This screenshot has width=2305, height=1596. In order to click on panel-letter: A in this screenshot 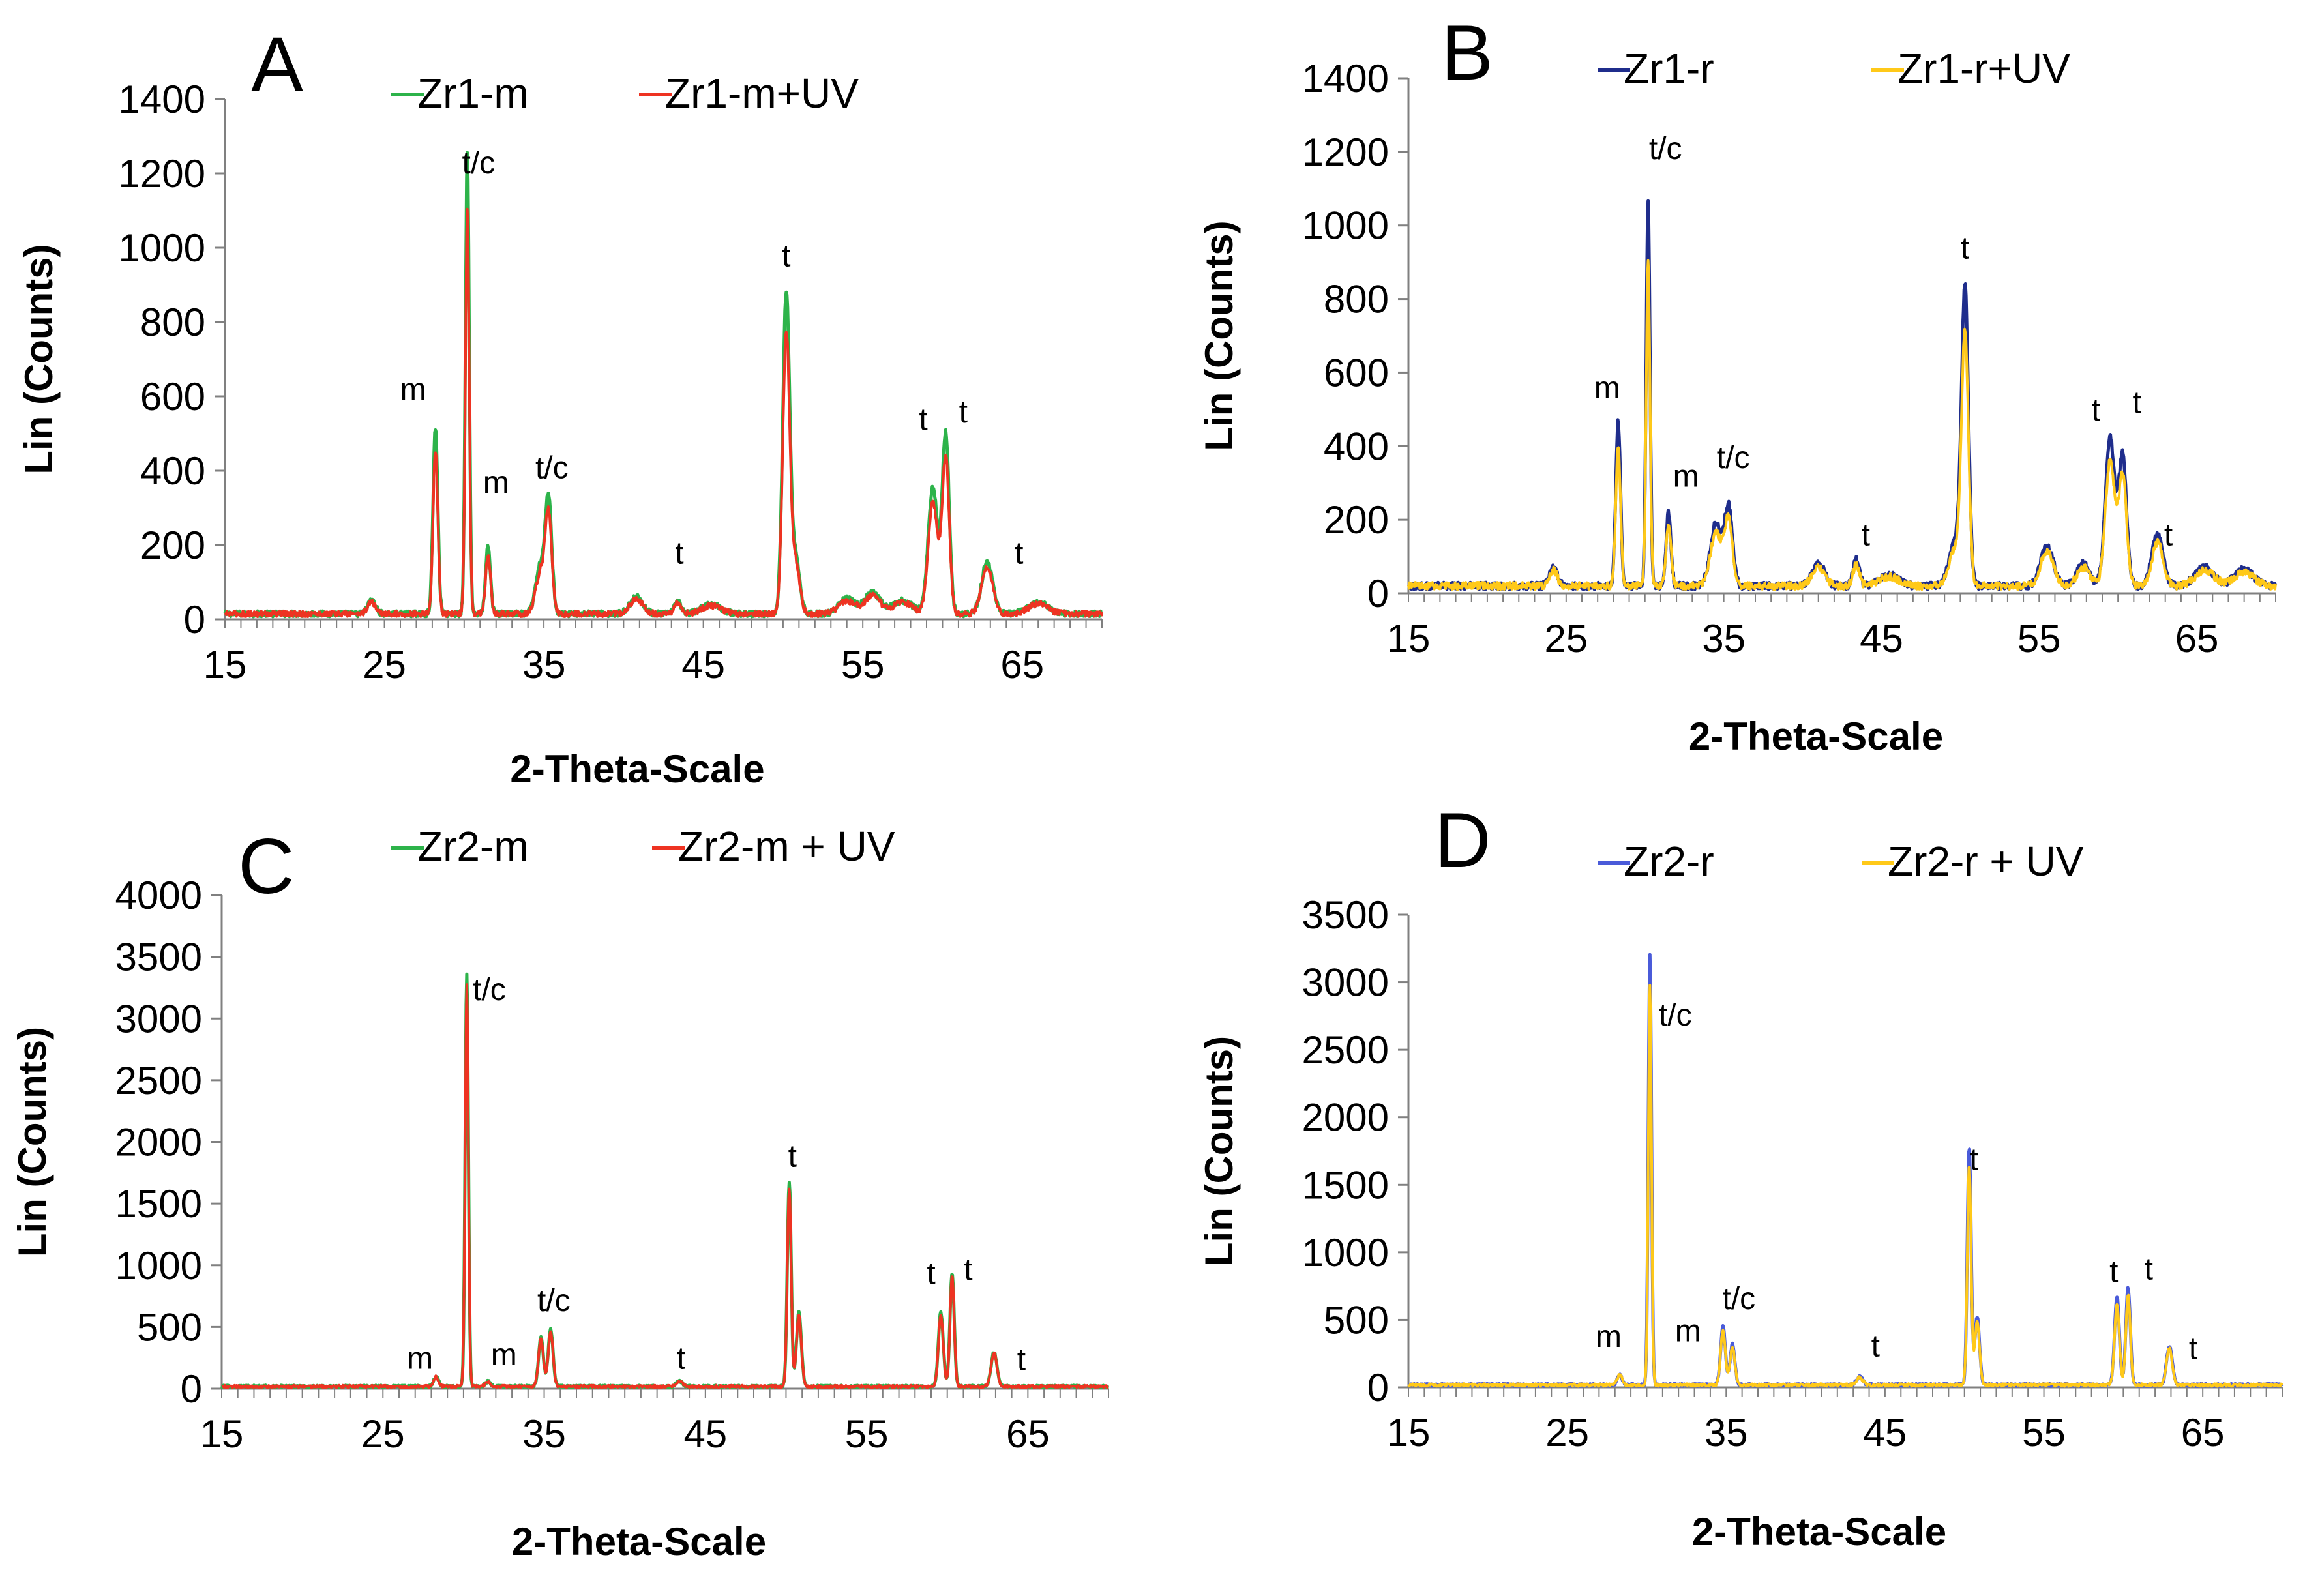, I will do `click(277, 64)`.